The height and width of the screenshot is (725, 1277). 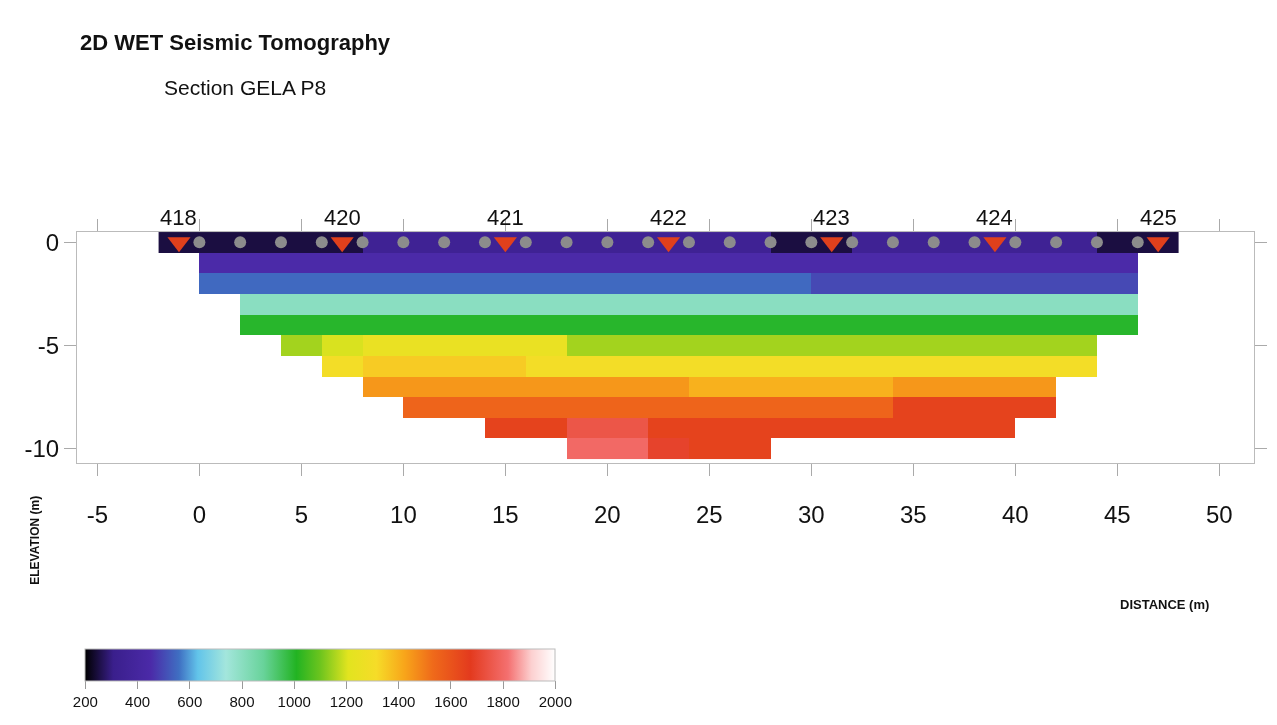 What do you see at coordinates (1117, 514) in the screenshot?
I see `x-tick-label: 45` at bounding box center [1117, 514].